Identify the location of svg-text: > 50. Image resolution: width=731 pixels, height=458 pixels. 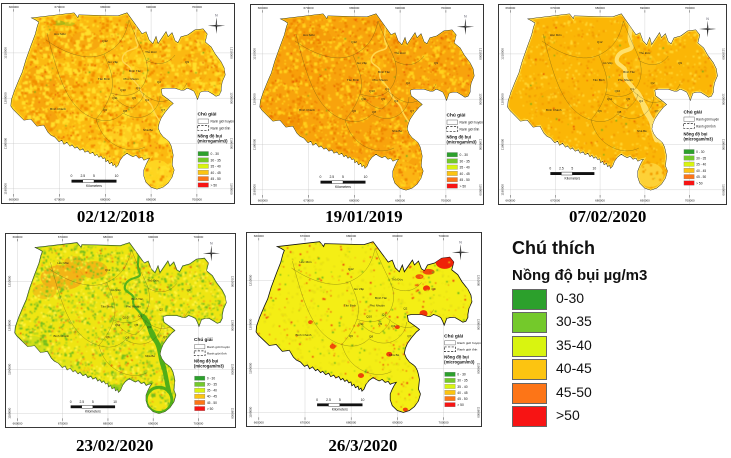
(460, 405).